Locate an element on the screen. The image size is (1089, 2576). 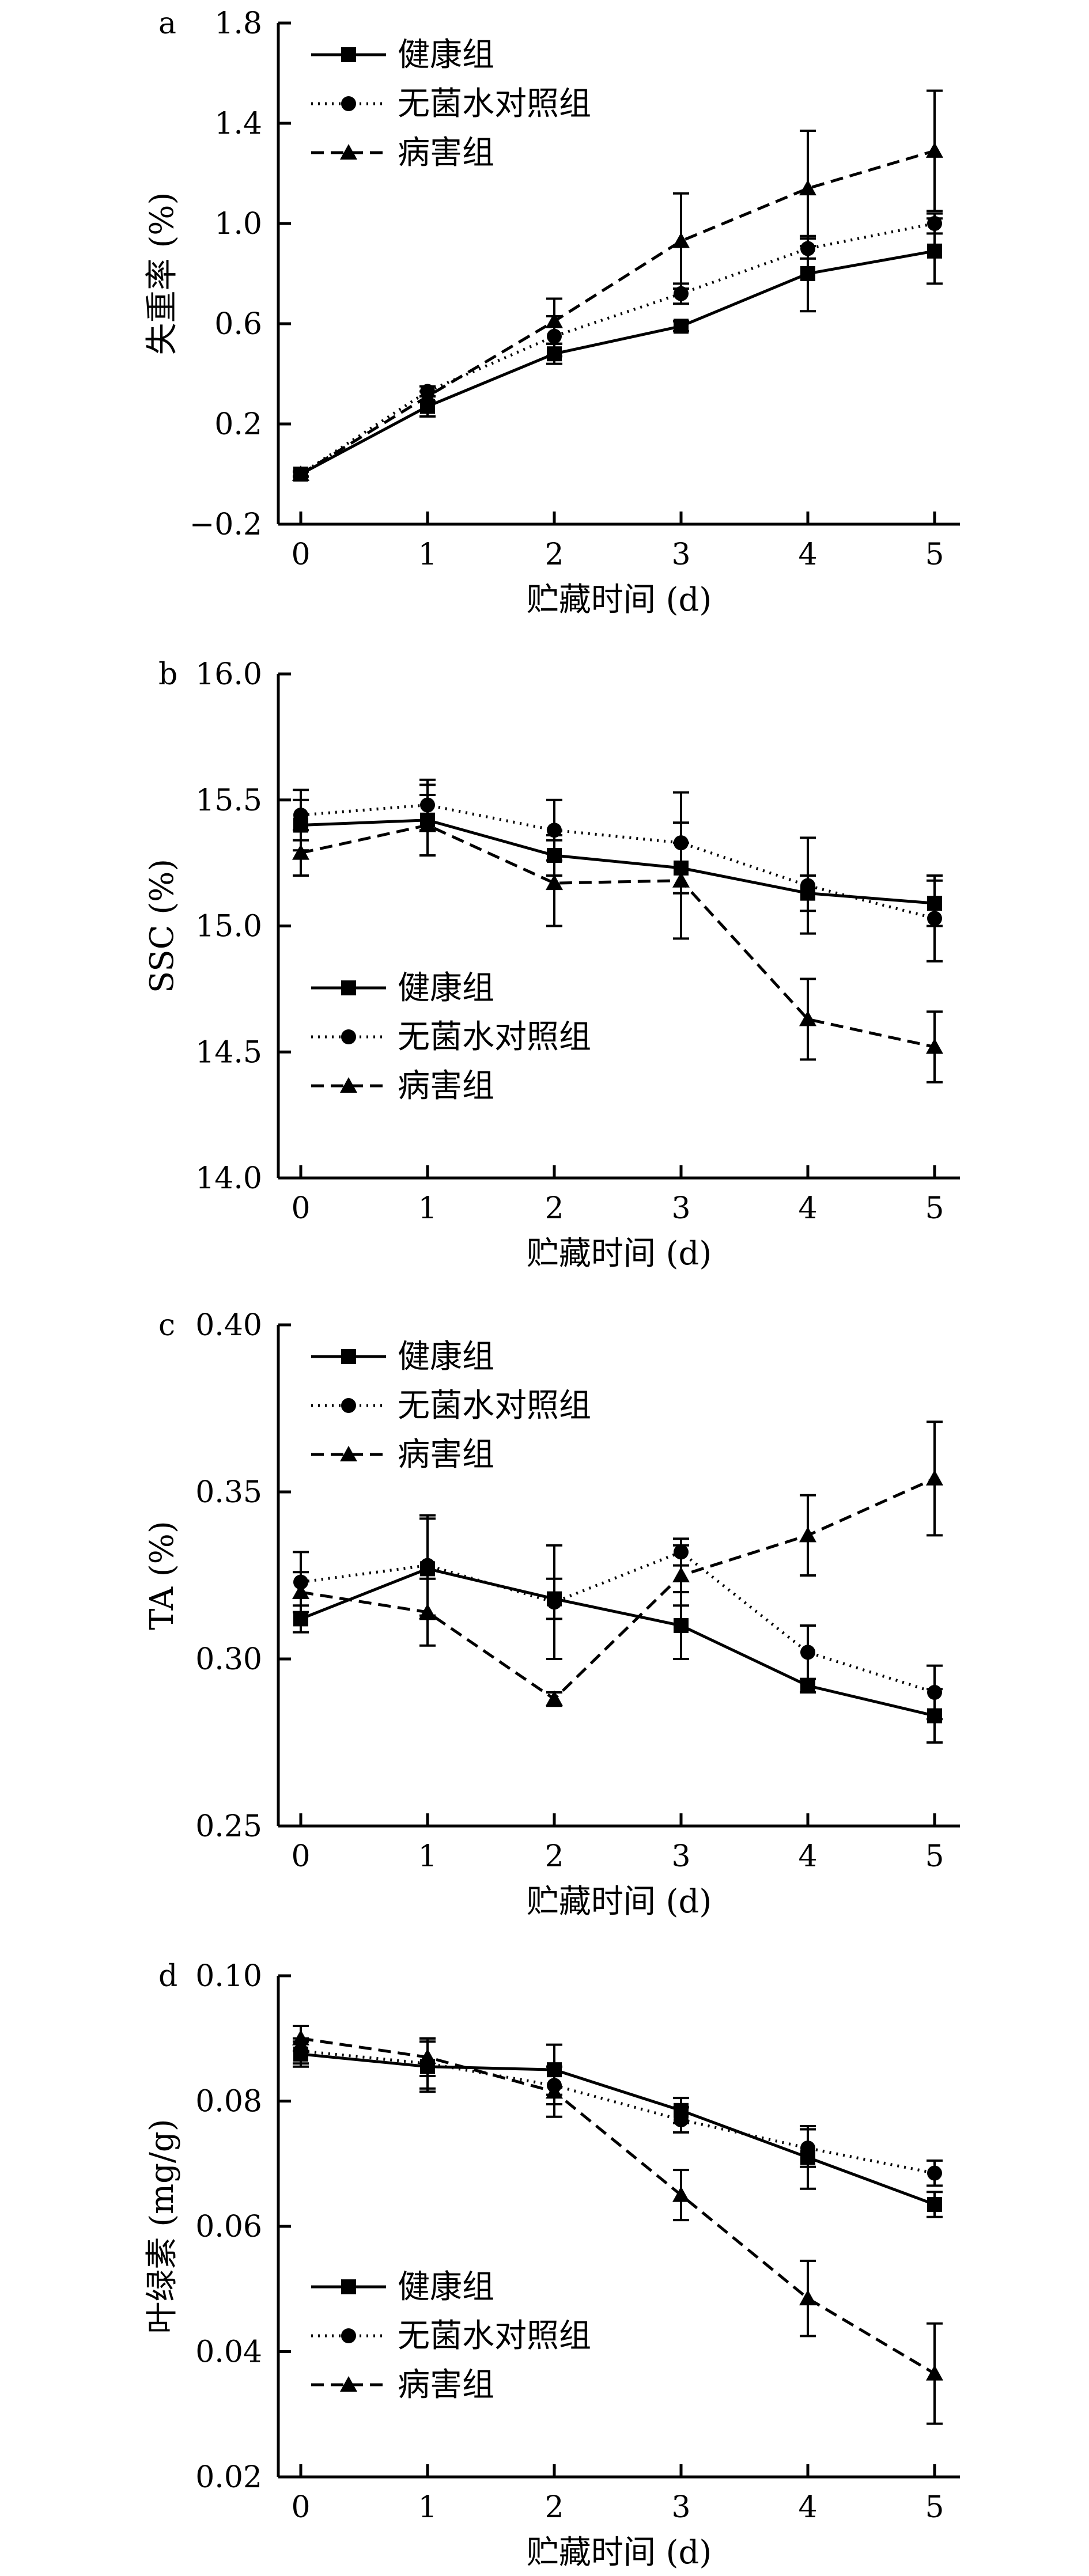
y-tick-label: 1.0 is located at coordinates (238, 224).